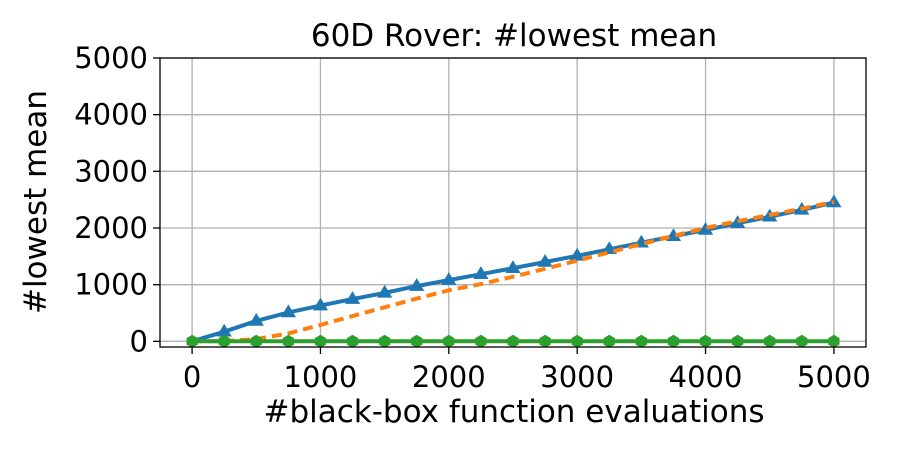  I want to click on x-tick-label: 0, so click(192, 377).